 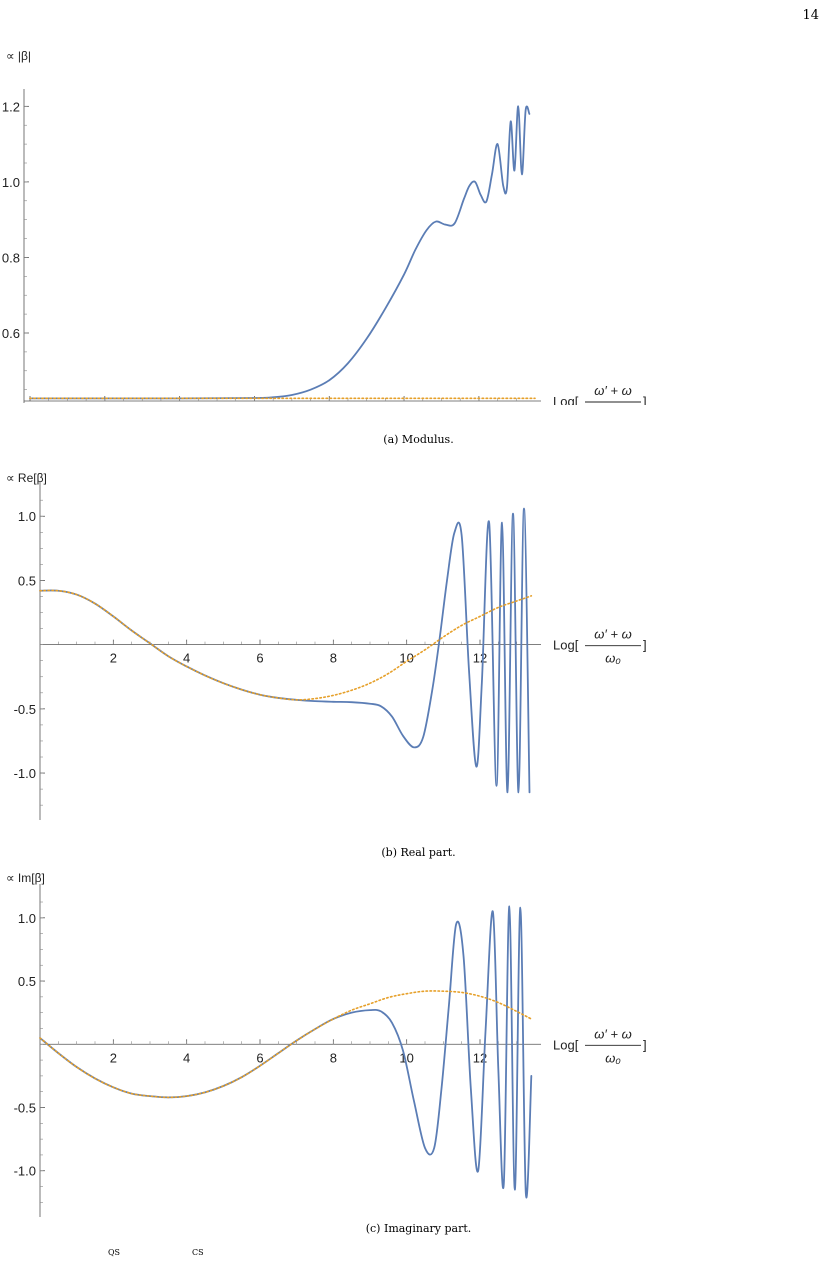 What do you see at coordinates (11, 257) in the screenshot?
I see `y-tick-label: 0.8` at bounding box center [11, 257].